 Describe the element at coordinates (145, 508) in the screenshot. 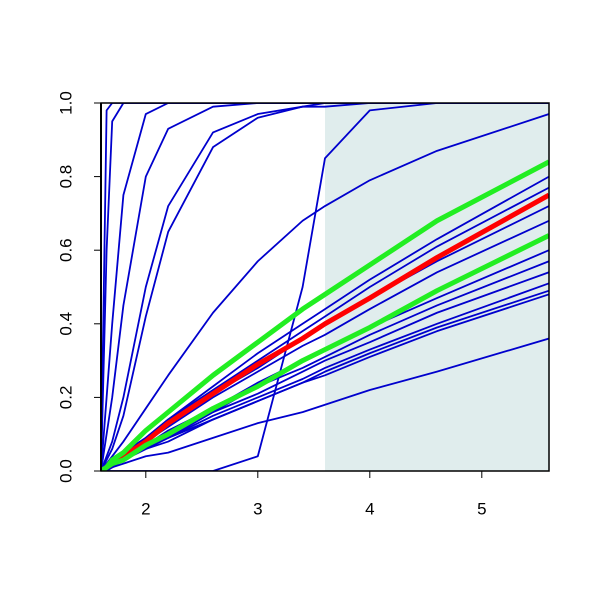

I see `x-tick-label: 2` at that location.